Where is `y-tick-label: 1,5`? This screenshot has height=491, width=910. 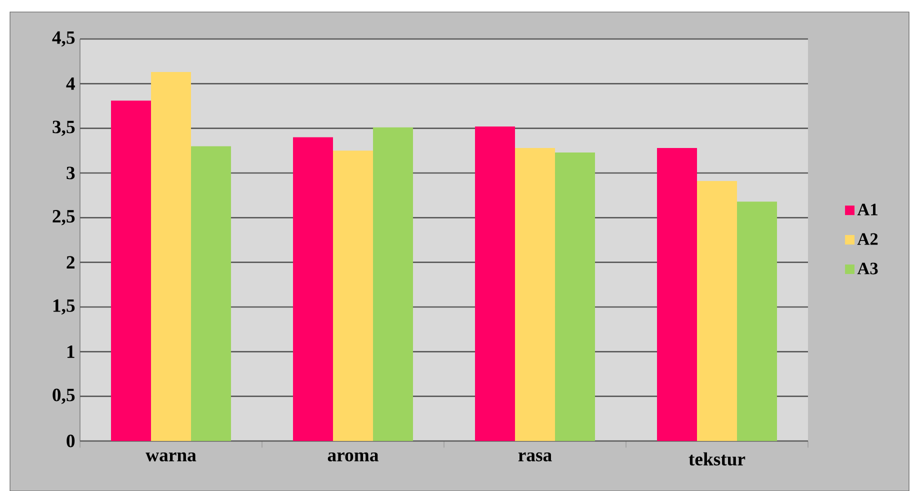
y-tick-label: 1,5 is located at coordinates (64, 307).